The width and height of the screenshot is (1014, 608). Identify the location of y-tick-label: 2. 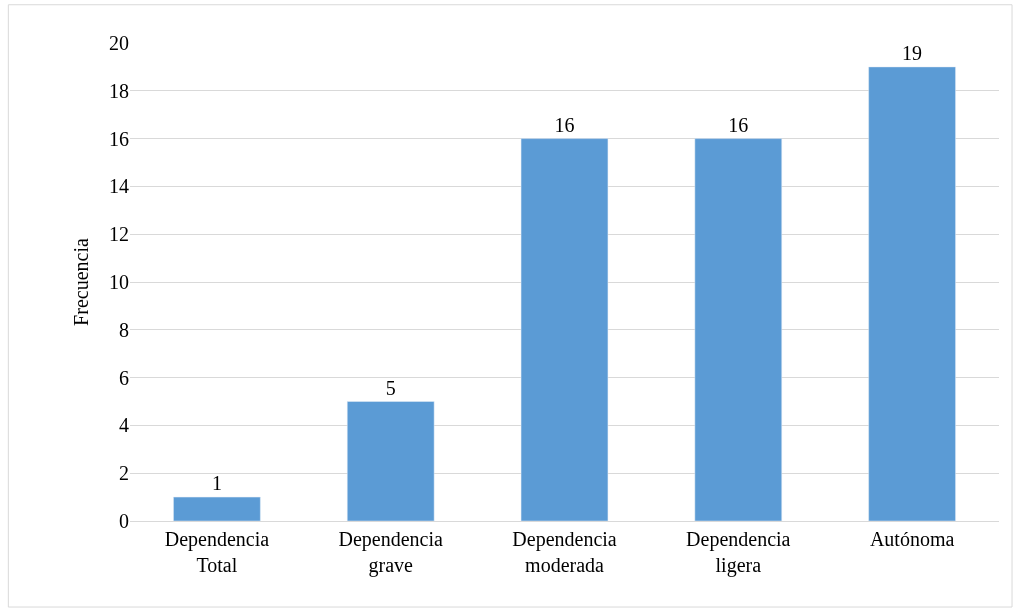
(124, 473).